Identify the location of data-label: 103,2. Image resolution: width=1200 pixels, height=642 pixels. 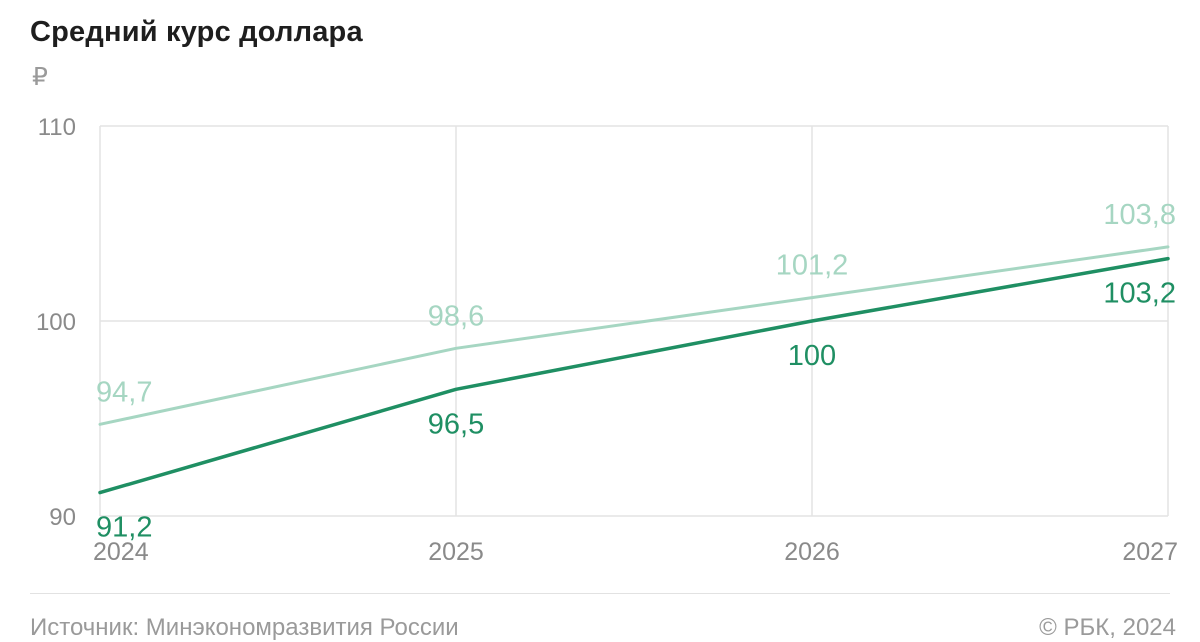
(1139, 294).